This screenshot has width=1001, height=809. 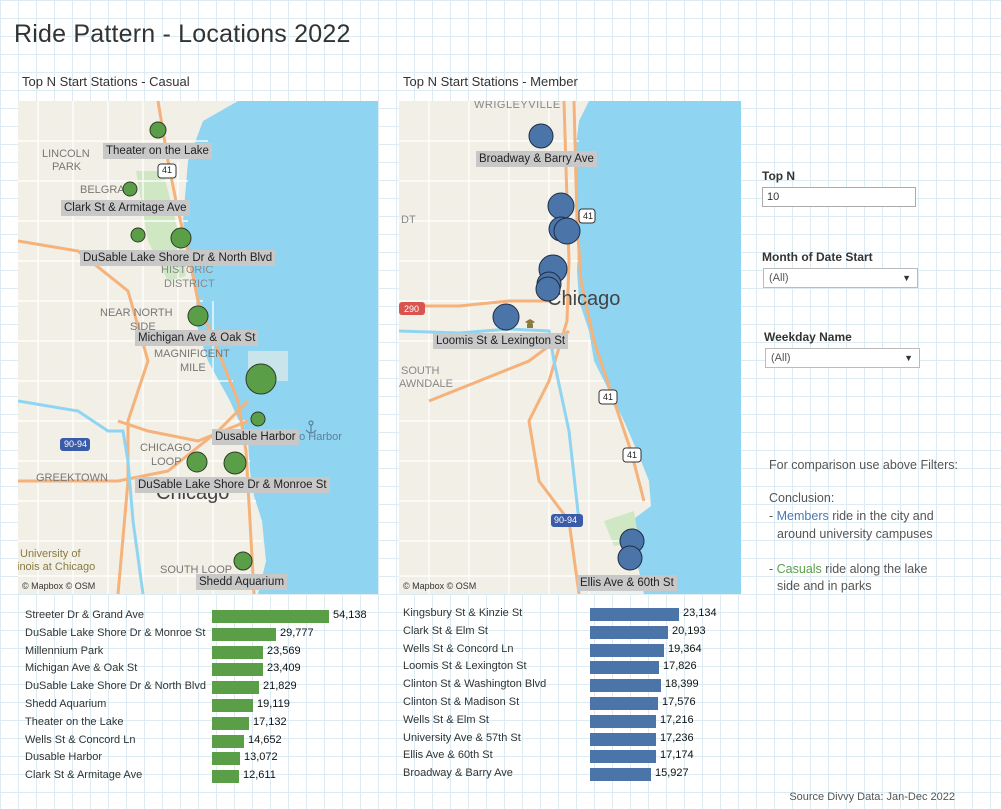 I want to click on map-station-label: Michigan Ave & Oak St, so click(x=197, y=338).